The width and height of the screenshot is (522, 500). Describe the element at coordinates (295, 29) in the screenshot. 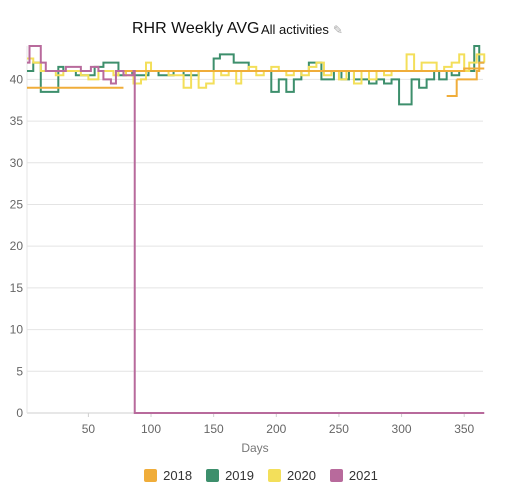

I see `activity-filter-label: All activities` at that location.